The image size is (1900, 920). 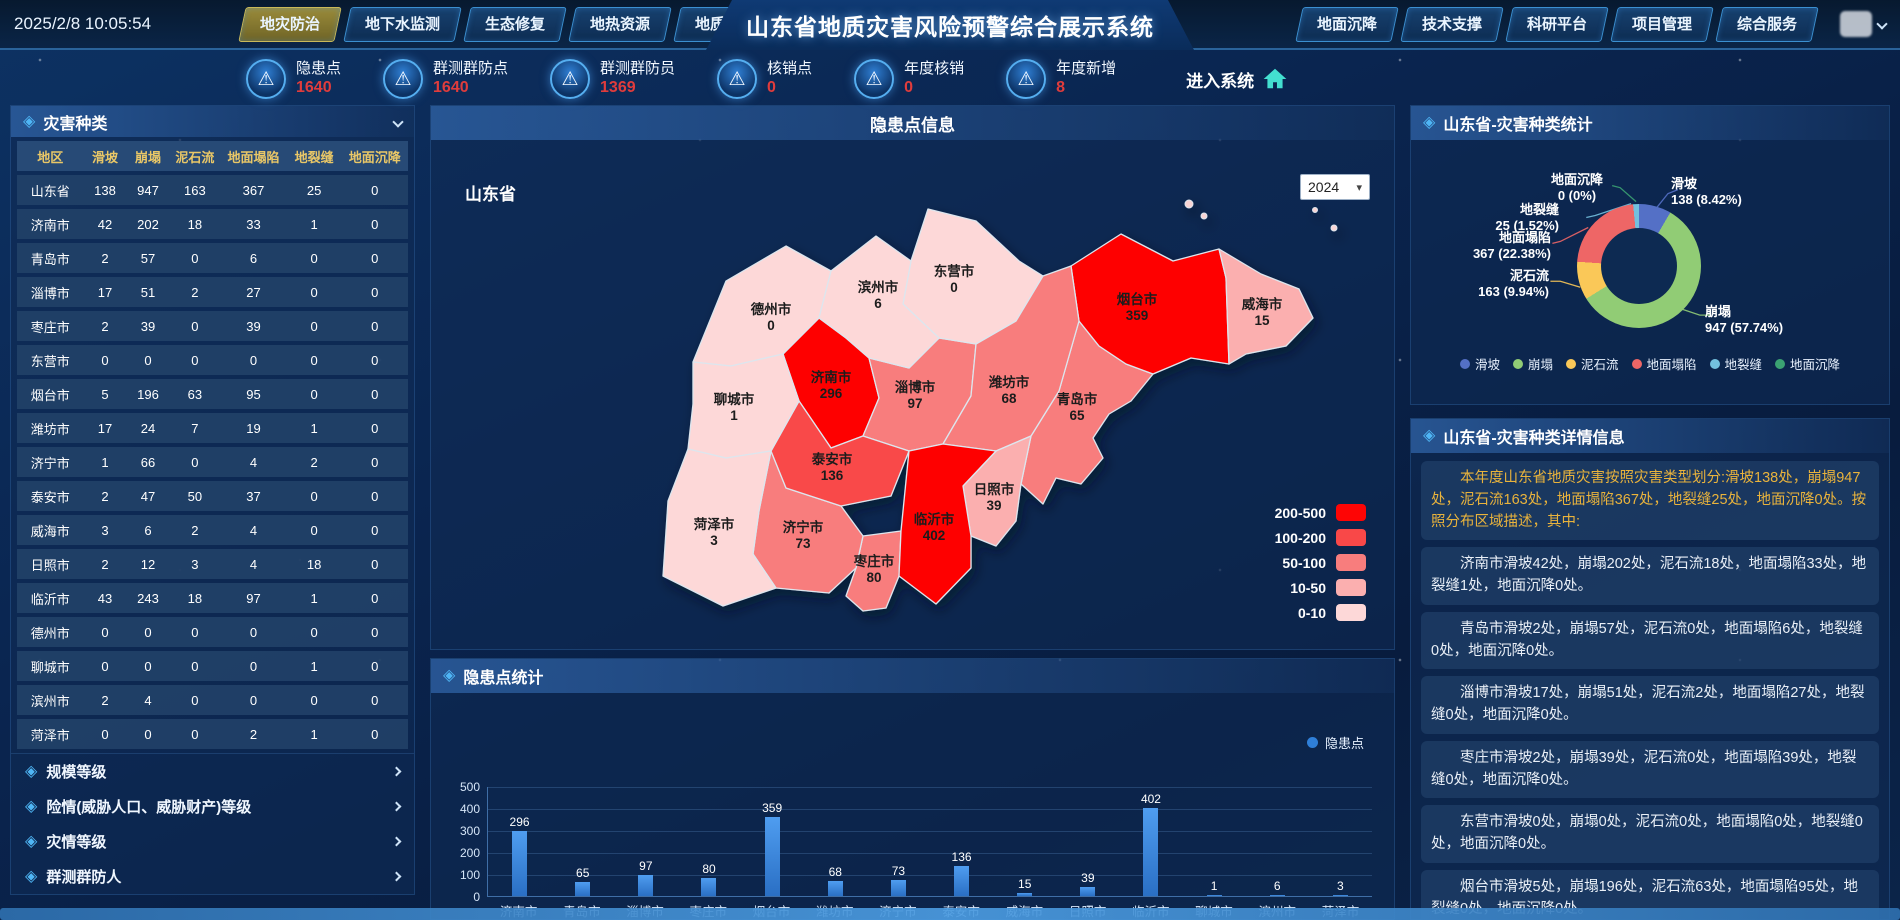 I want to click on accordion-群测群防人: ◈ 群测群防人, so click(x=212, y=876).